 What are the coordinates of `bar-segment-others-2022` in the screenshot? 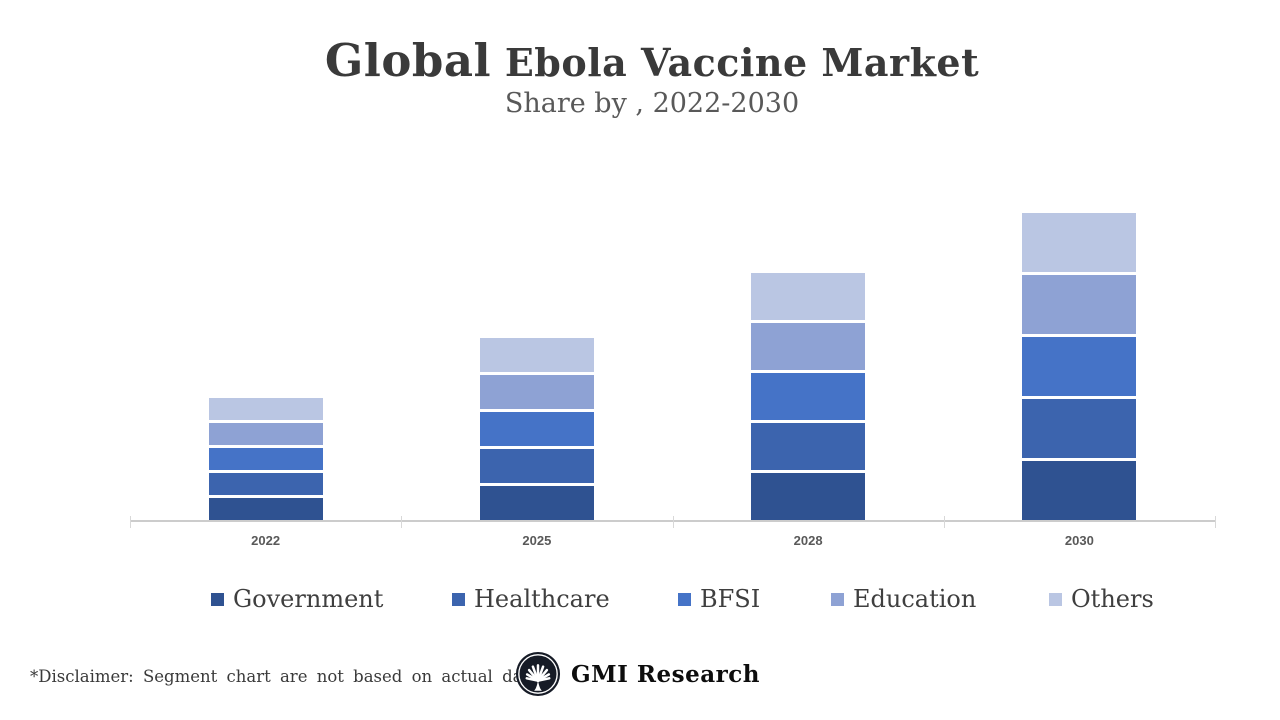 It's located at (265, 409).